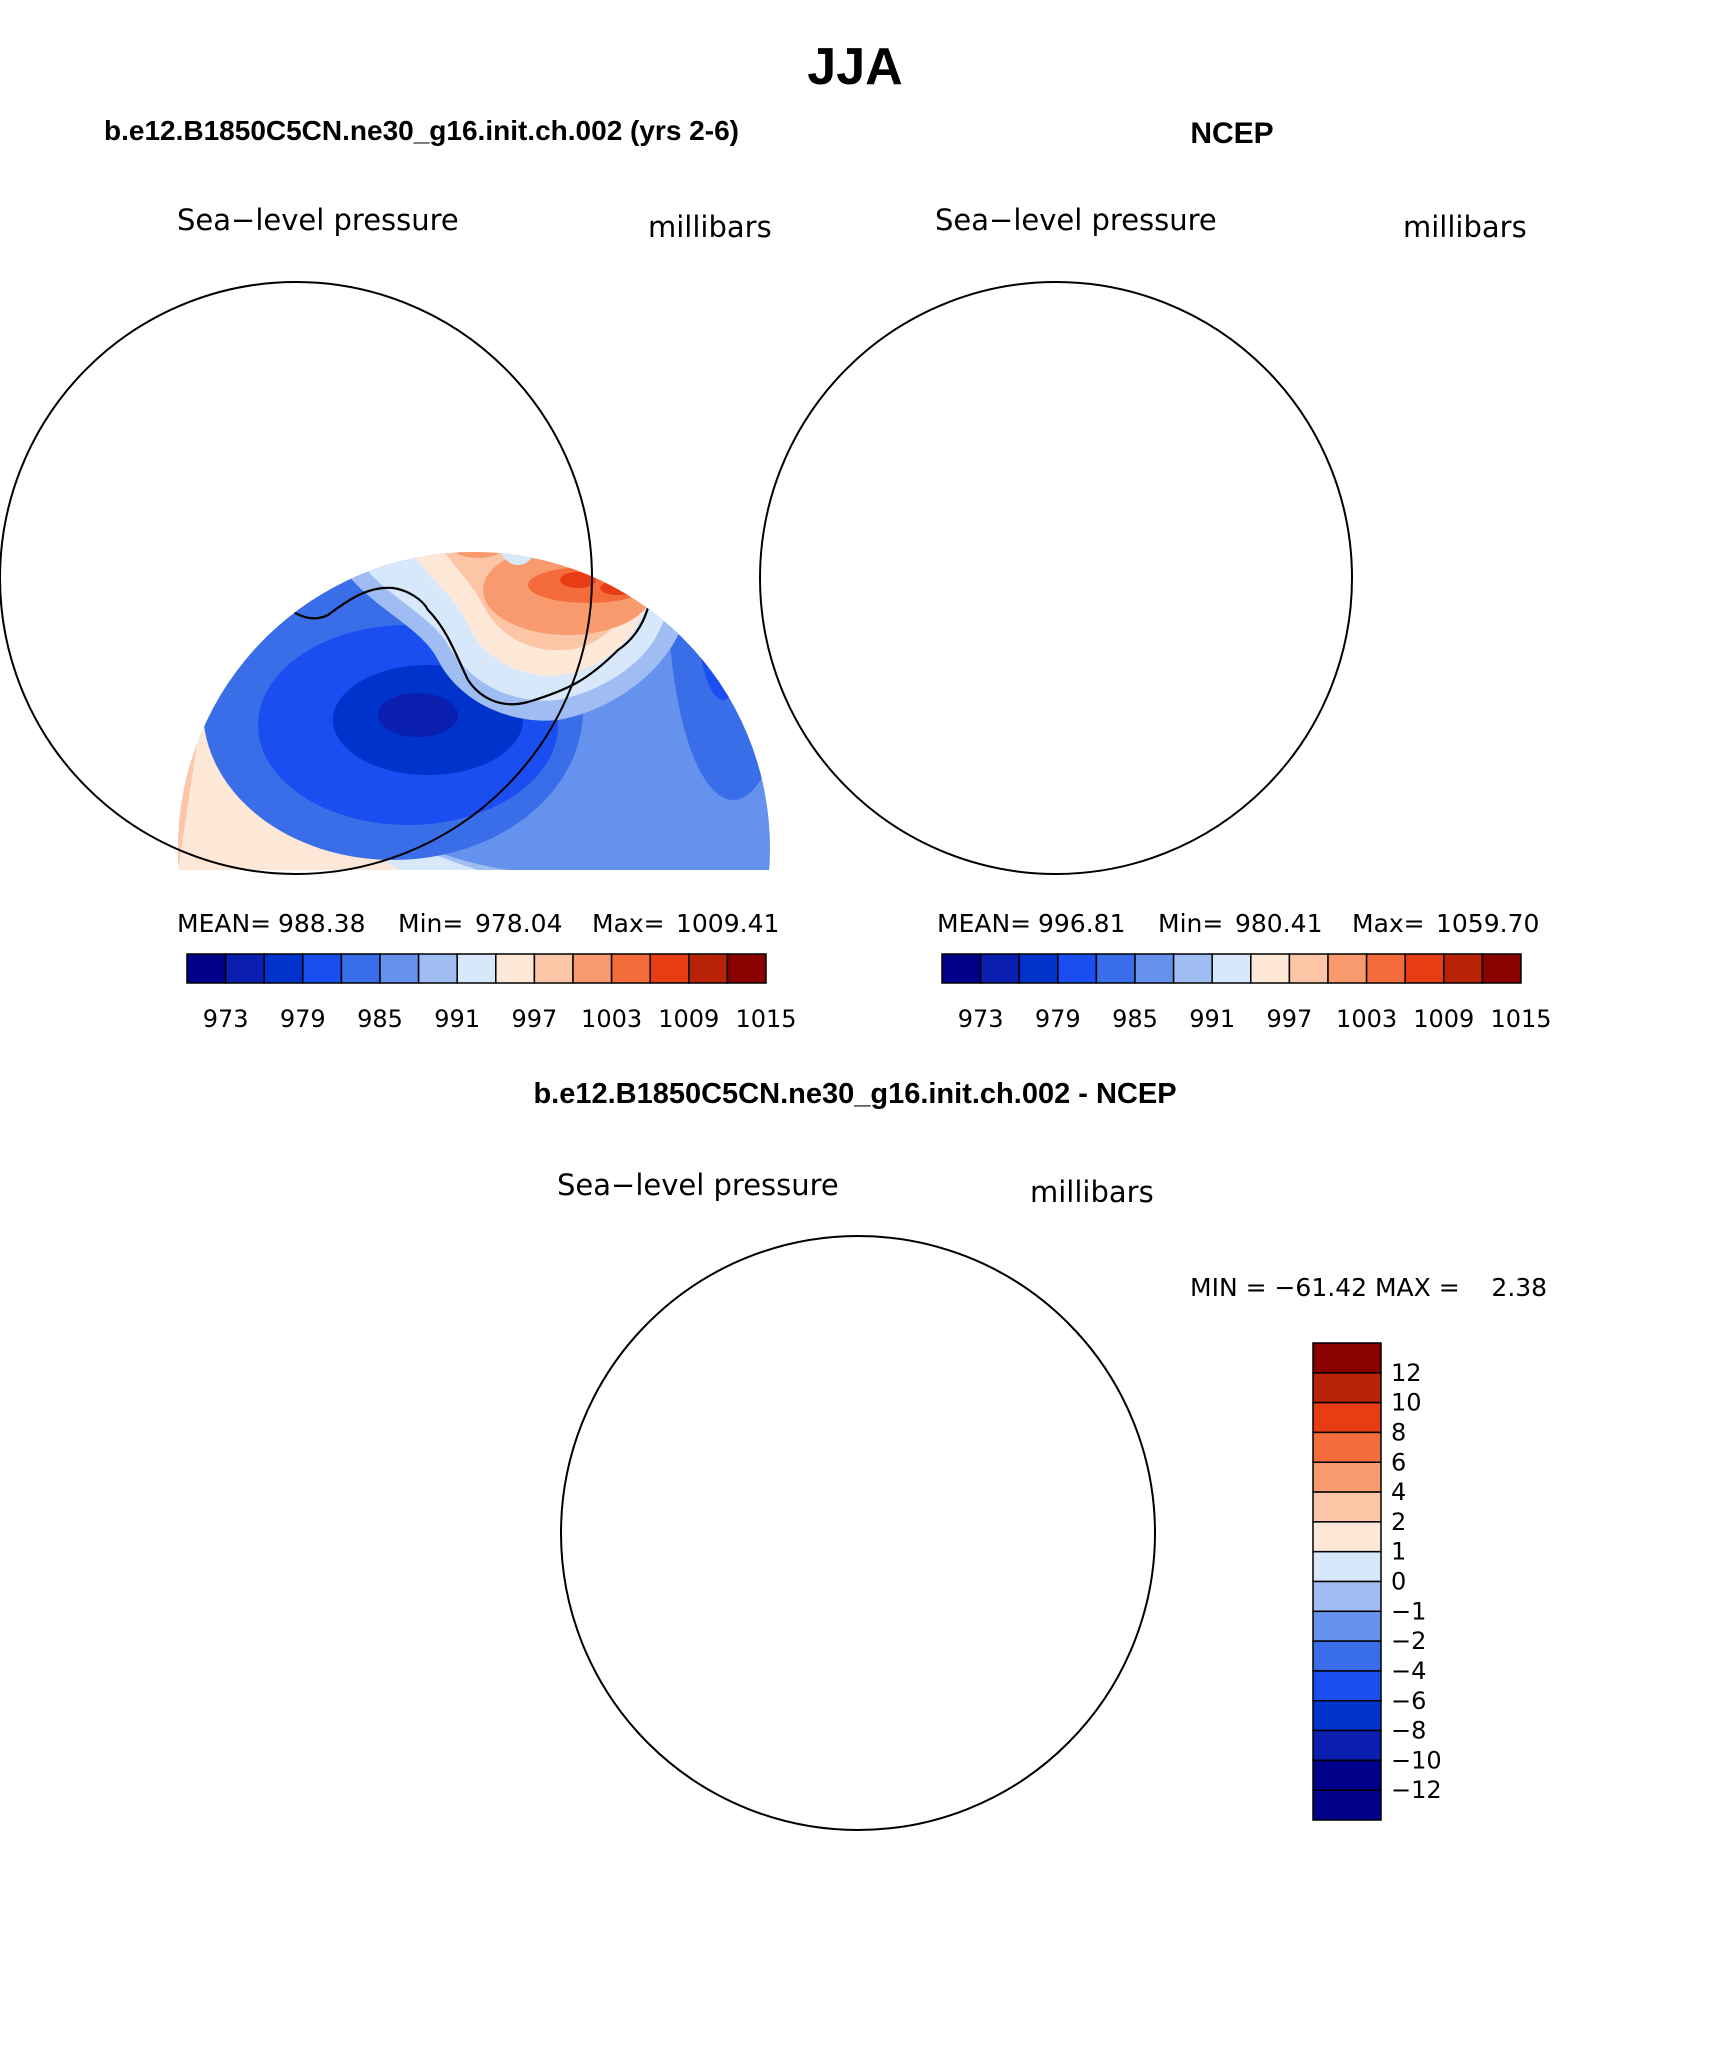  Describe the element at coordinates (858, 1533) in the screenshot. I see `map-boundary-diff` at that location.